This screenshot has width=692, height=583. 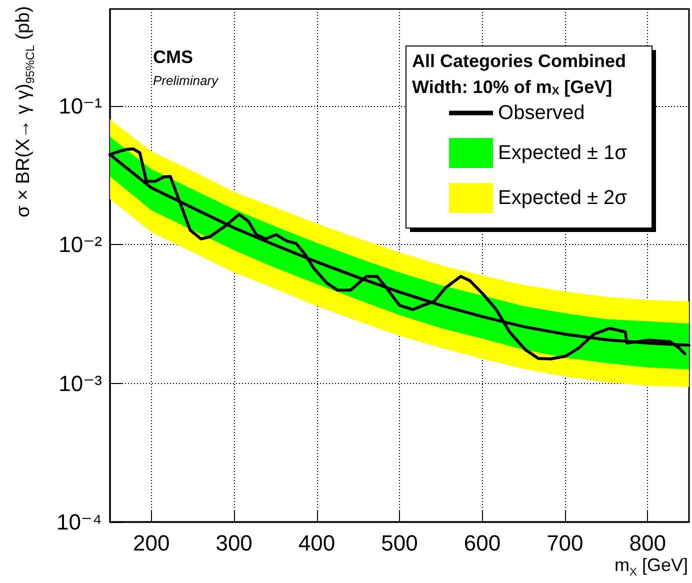 What do you see at coordinates (563, 153) in the screenshot?
I see `legend-label: Expected ± 1σ` at bounding box center [563, 153].